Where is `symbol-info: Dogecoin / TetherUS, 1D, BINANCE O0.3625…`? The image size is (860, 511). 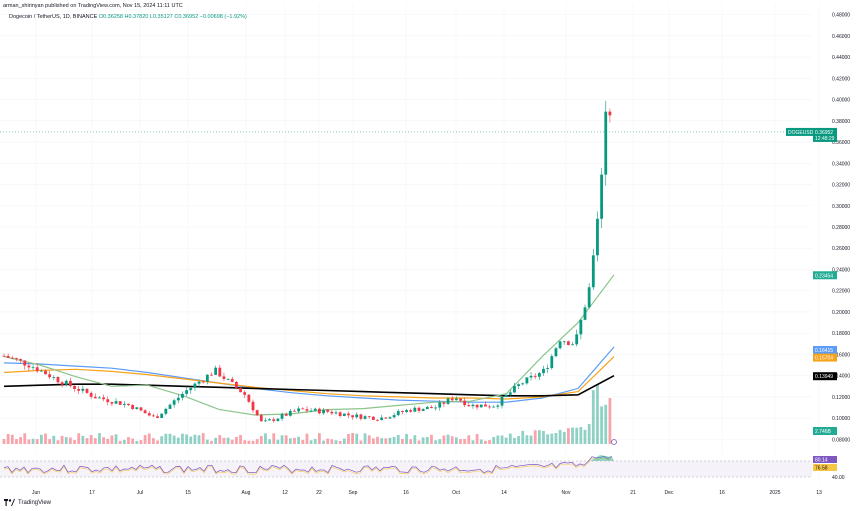
symbol-info: Dogecoin / TetherUS, 1D, BINANCE O0.3625… is located at coordinates (128, 17).